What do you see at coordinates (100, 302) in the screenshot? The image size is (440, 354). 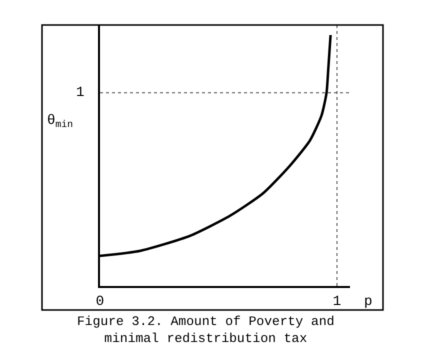 I see `x-tick-label: 0` at bounding box center [100, 302].